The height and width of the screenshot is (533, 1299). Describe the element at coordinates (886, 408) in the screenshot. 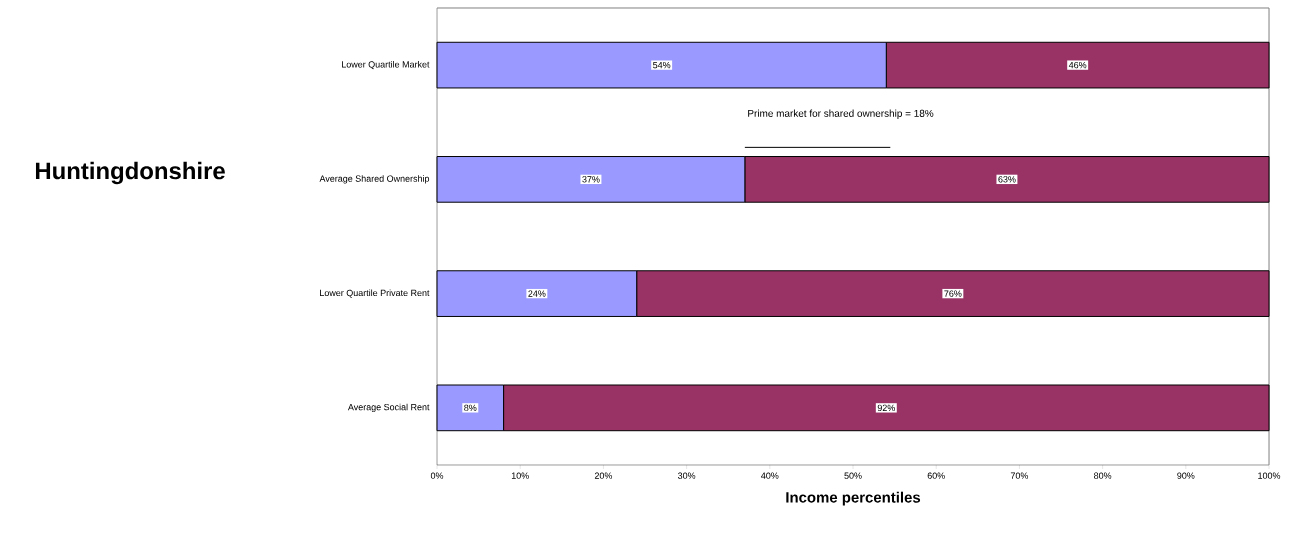

I see `data-label: 92%` at that location.